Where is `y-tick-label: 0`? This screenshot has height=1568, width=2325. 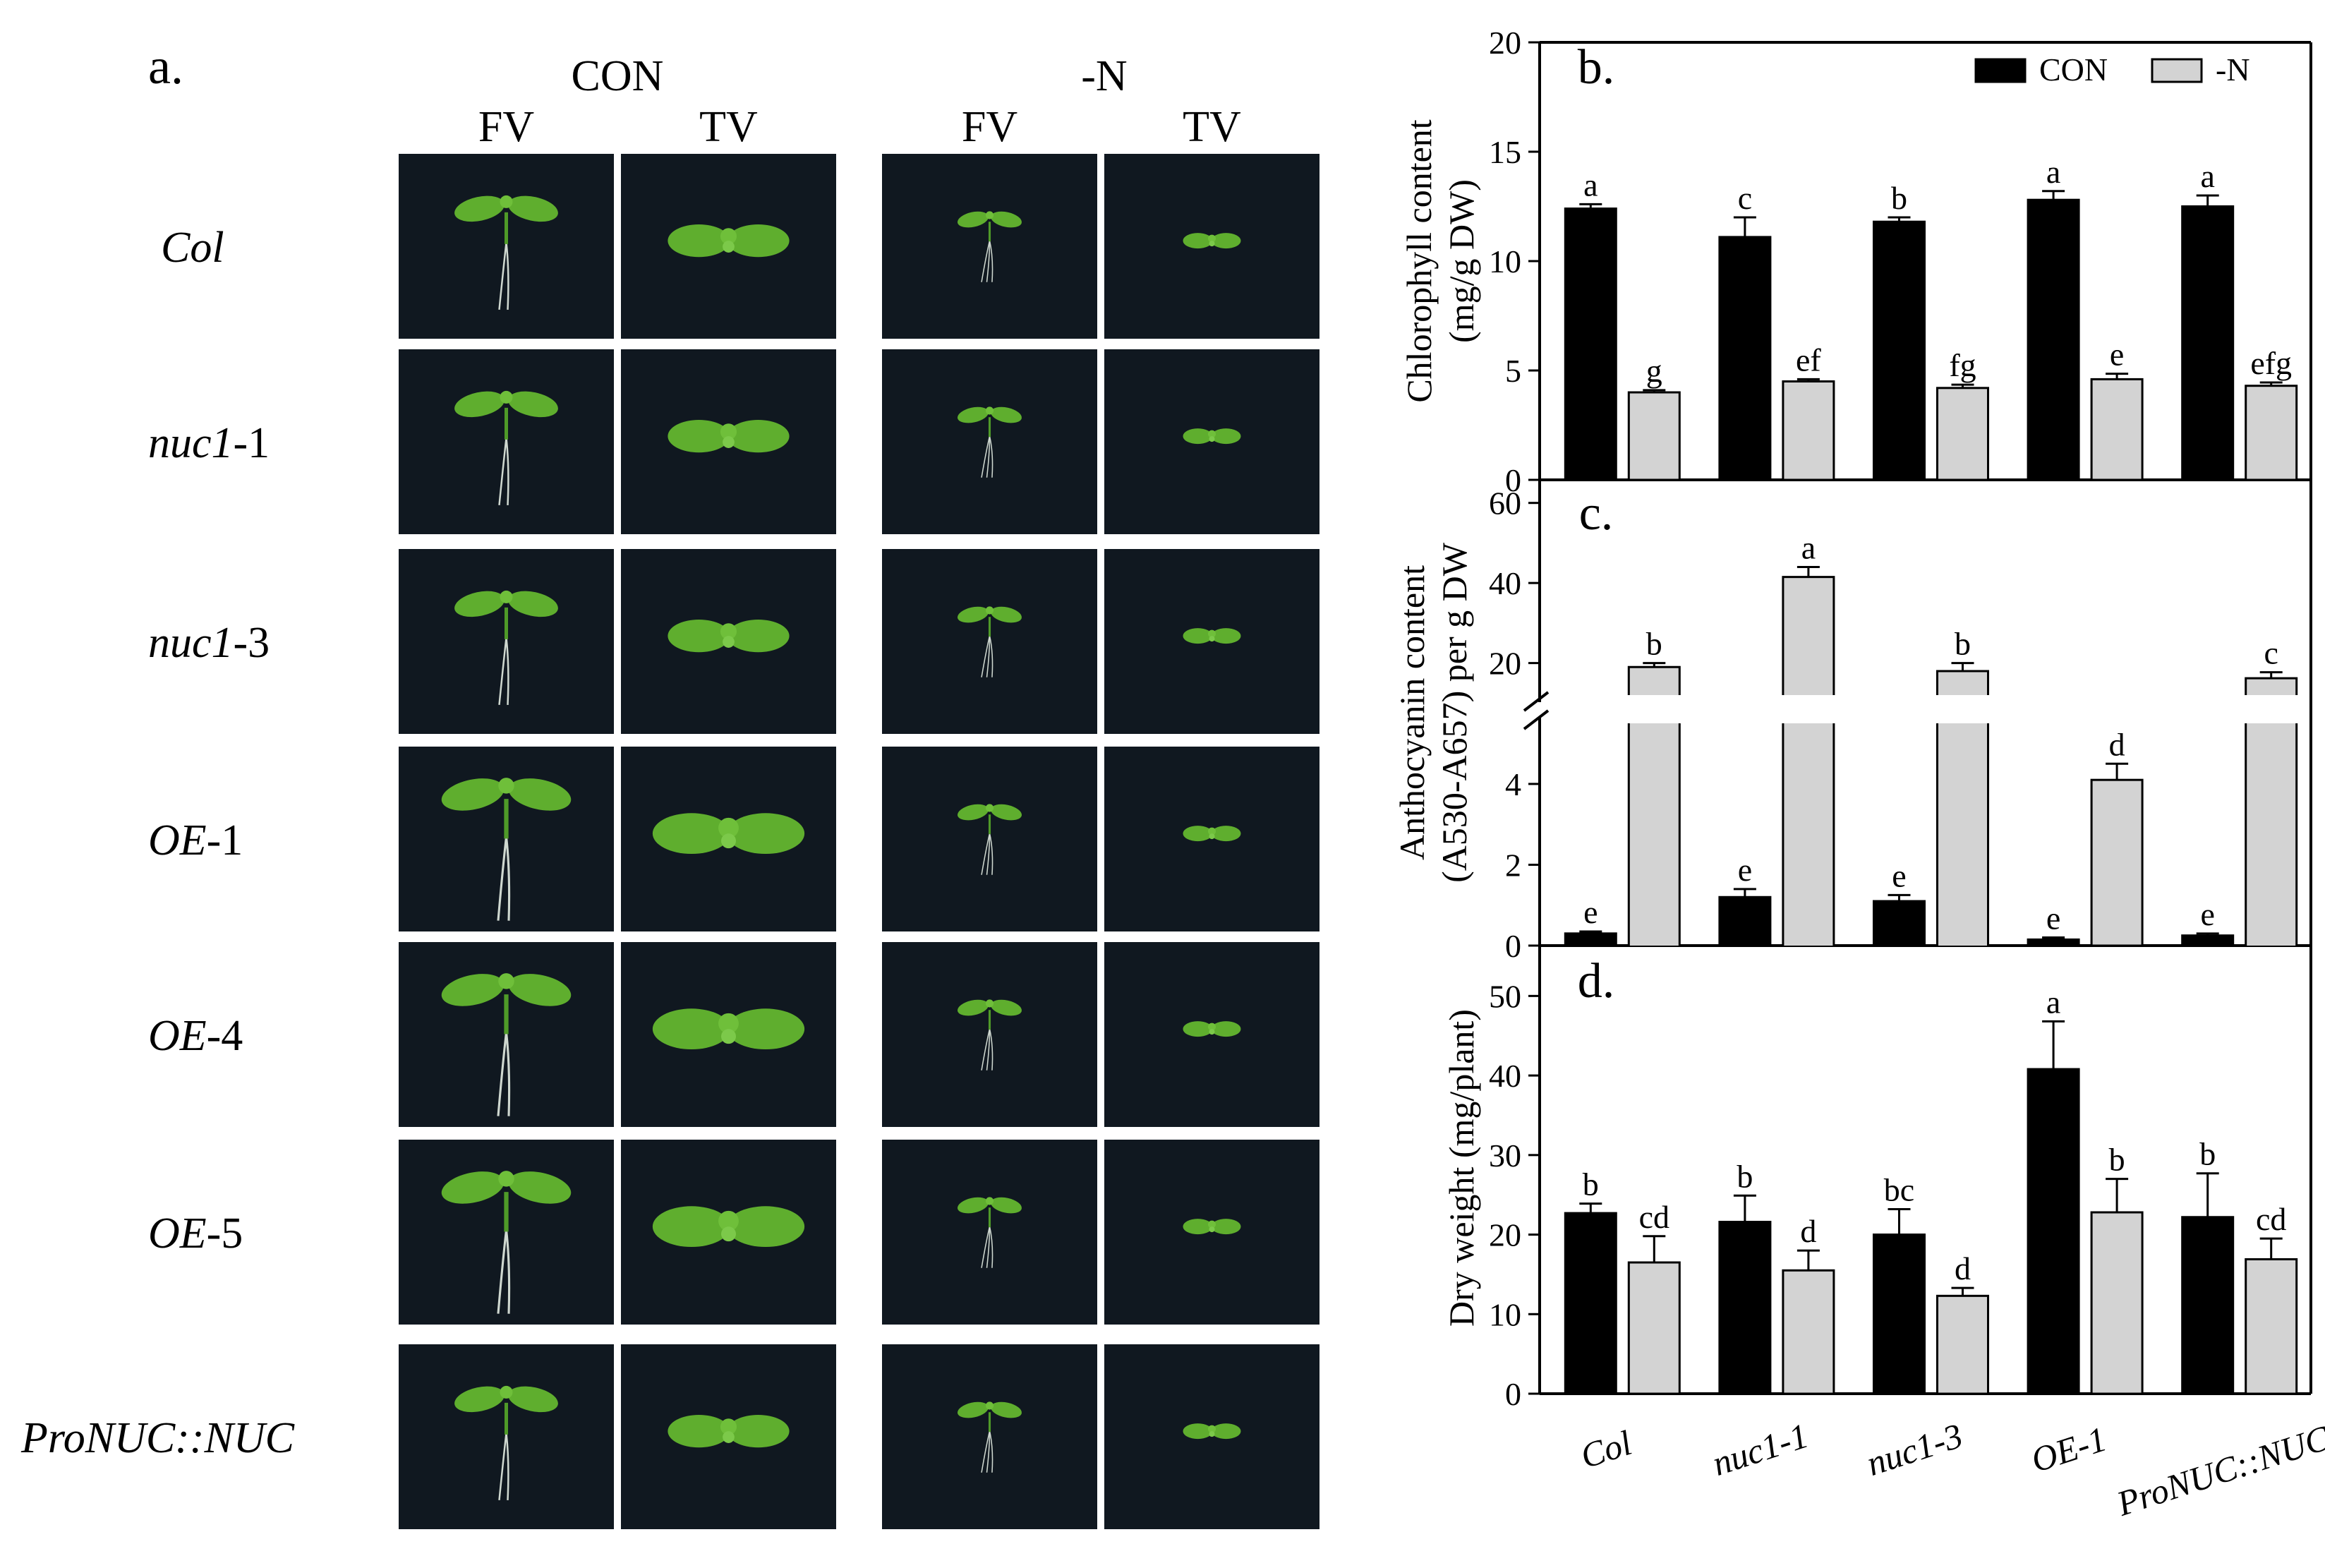
y-tick-label: 0 is located at coordinates (1513, 946).